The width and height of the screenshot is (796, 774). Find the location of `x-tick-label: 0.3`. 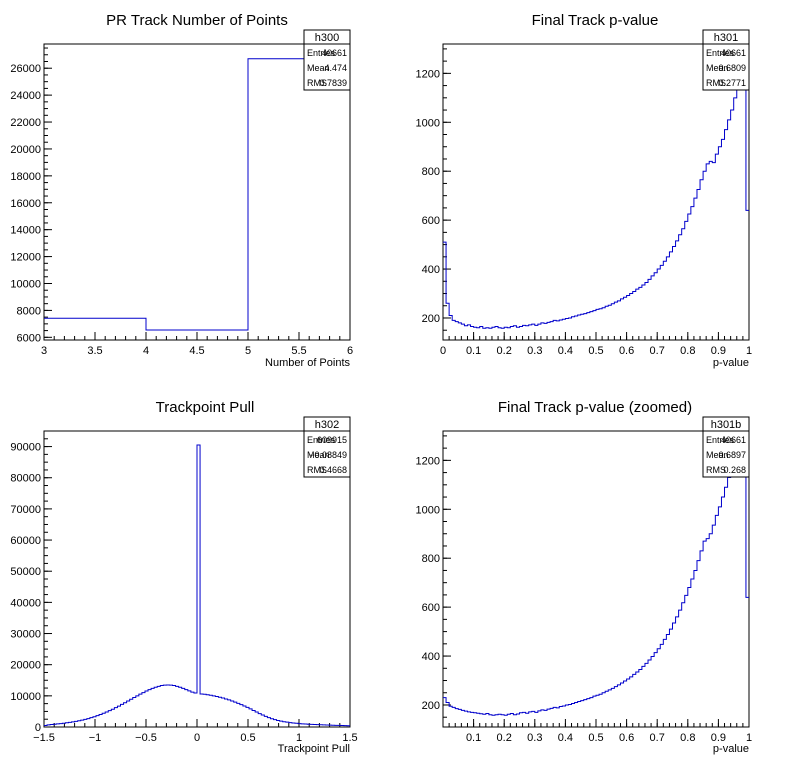

x-tick-label: 0.3 is located at coordinates (534, 738).